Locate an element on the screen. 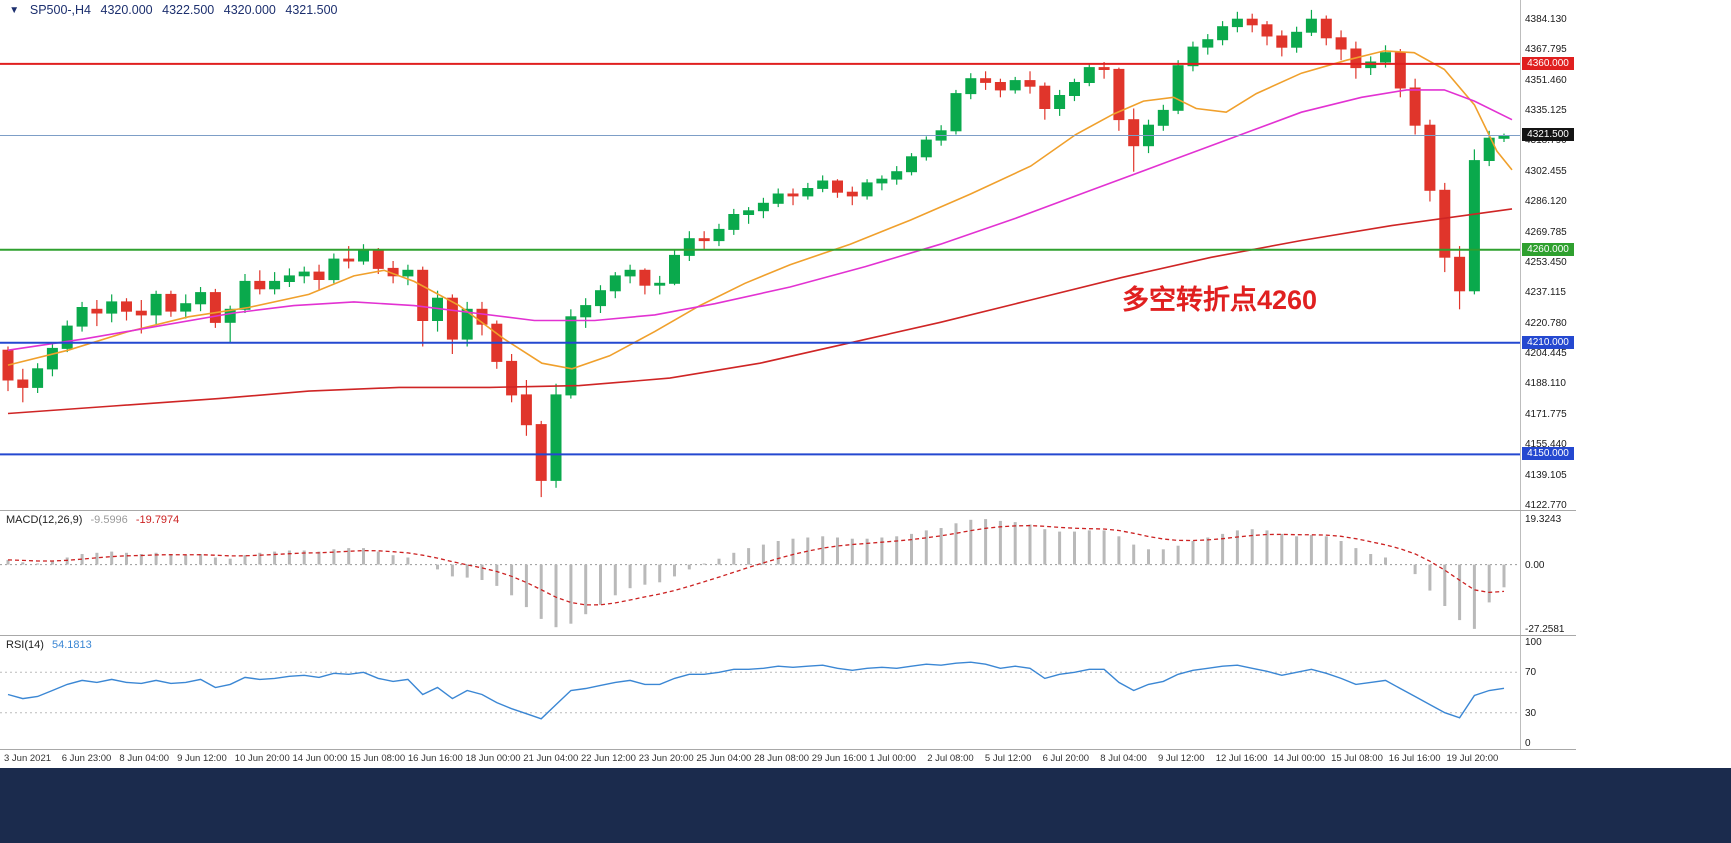 The image size is (1731, 843). time-axis-label: 28 Jun 08:00 is located at coordinates (782, 758).